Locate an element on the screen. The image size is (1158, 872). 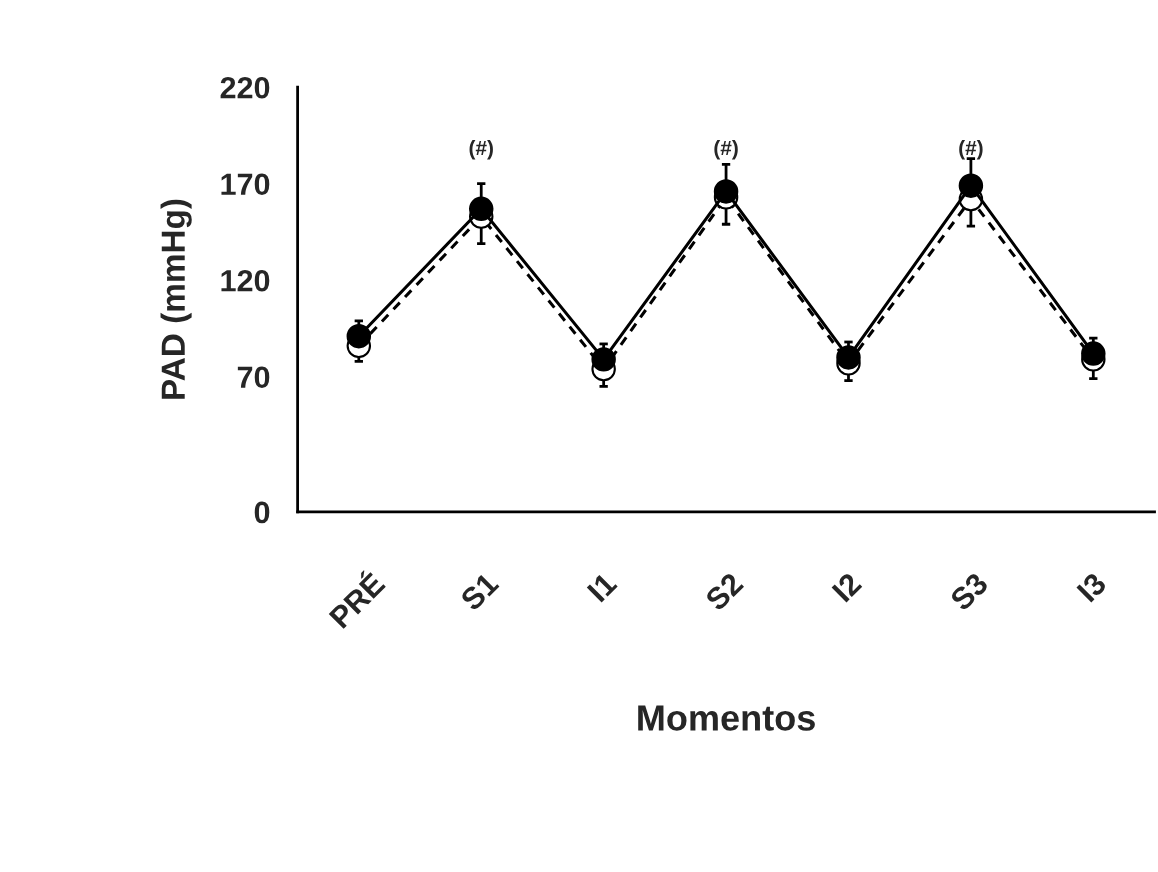
y-tick-label: 70 is located at coordinates (253, 377).